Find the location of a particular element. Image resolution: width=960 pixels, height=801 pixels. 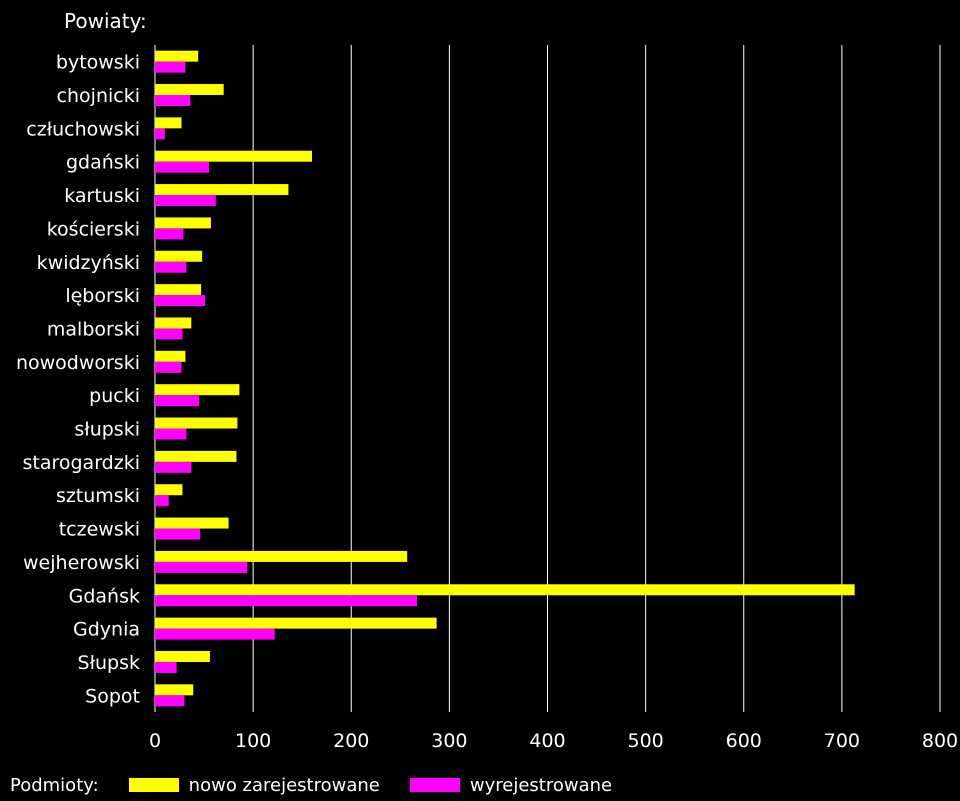

category-label-2: człuchowski is located at coordinates (83, 129).